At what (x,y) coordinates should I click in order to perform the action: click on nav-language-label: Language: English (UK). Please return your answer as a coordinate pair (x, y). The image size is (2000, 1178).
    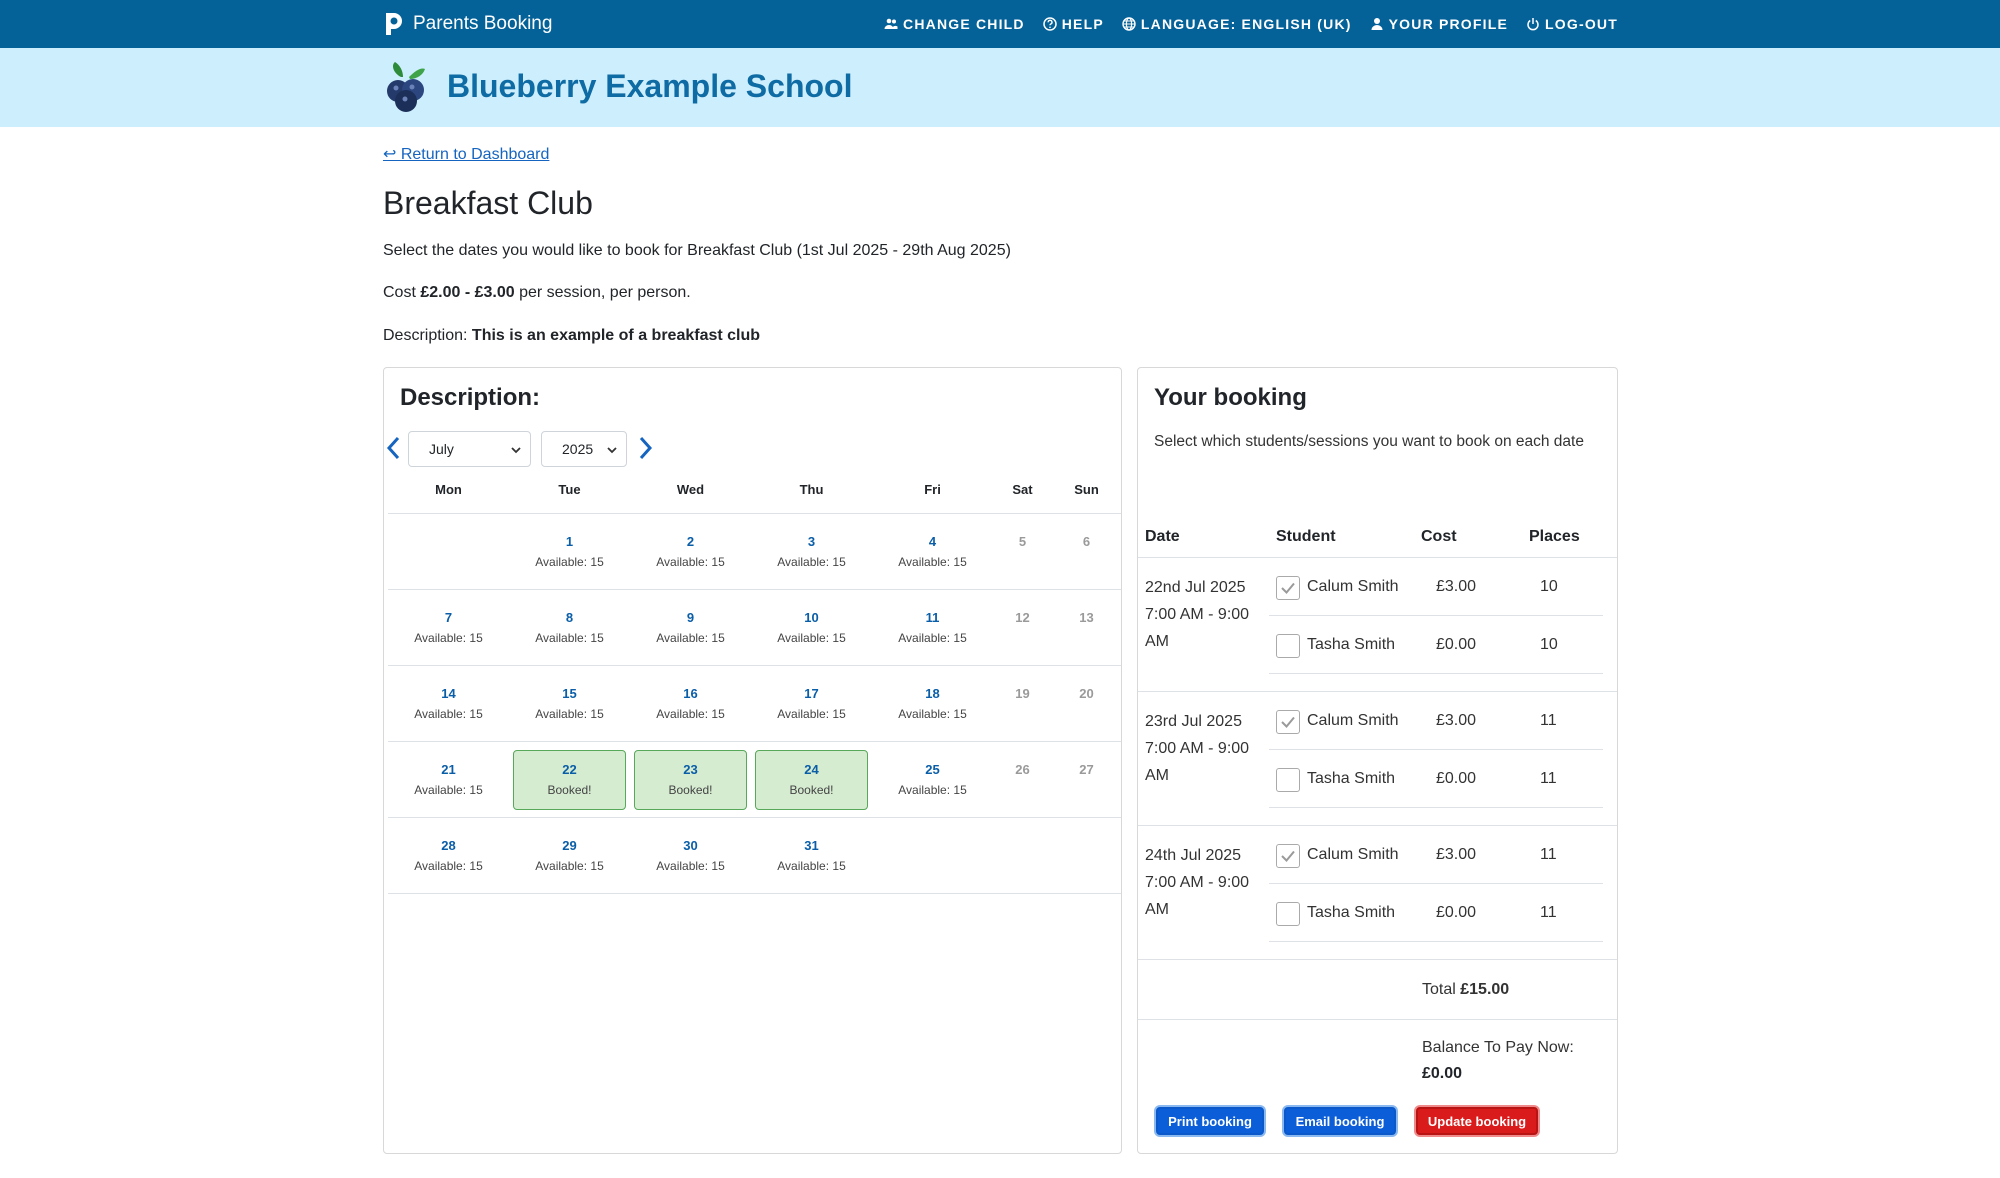
    Looking at the image, I should click on (1246, 24).